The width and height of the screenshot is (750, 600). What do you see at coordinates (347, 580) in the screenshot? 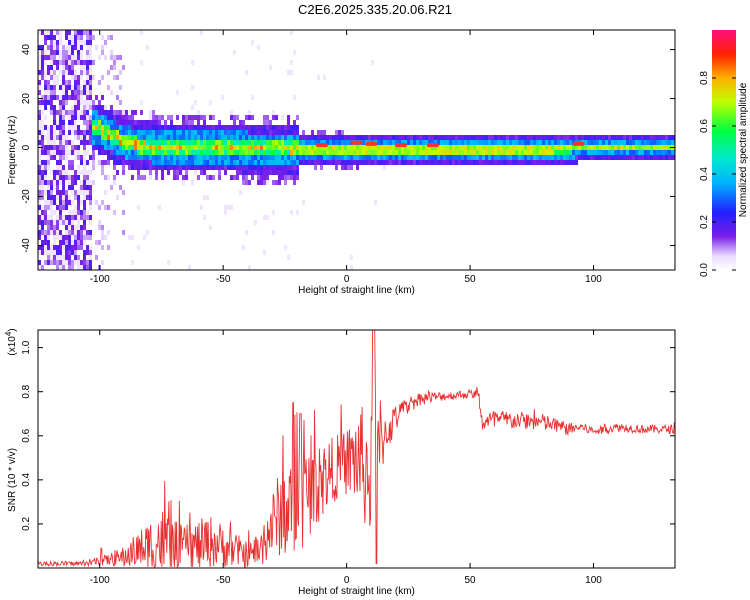
I see `x-tick-label: 0` at bounding box center [347, 580].